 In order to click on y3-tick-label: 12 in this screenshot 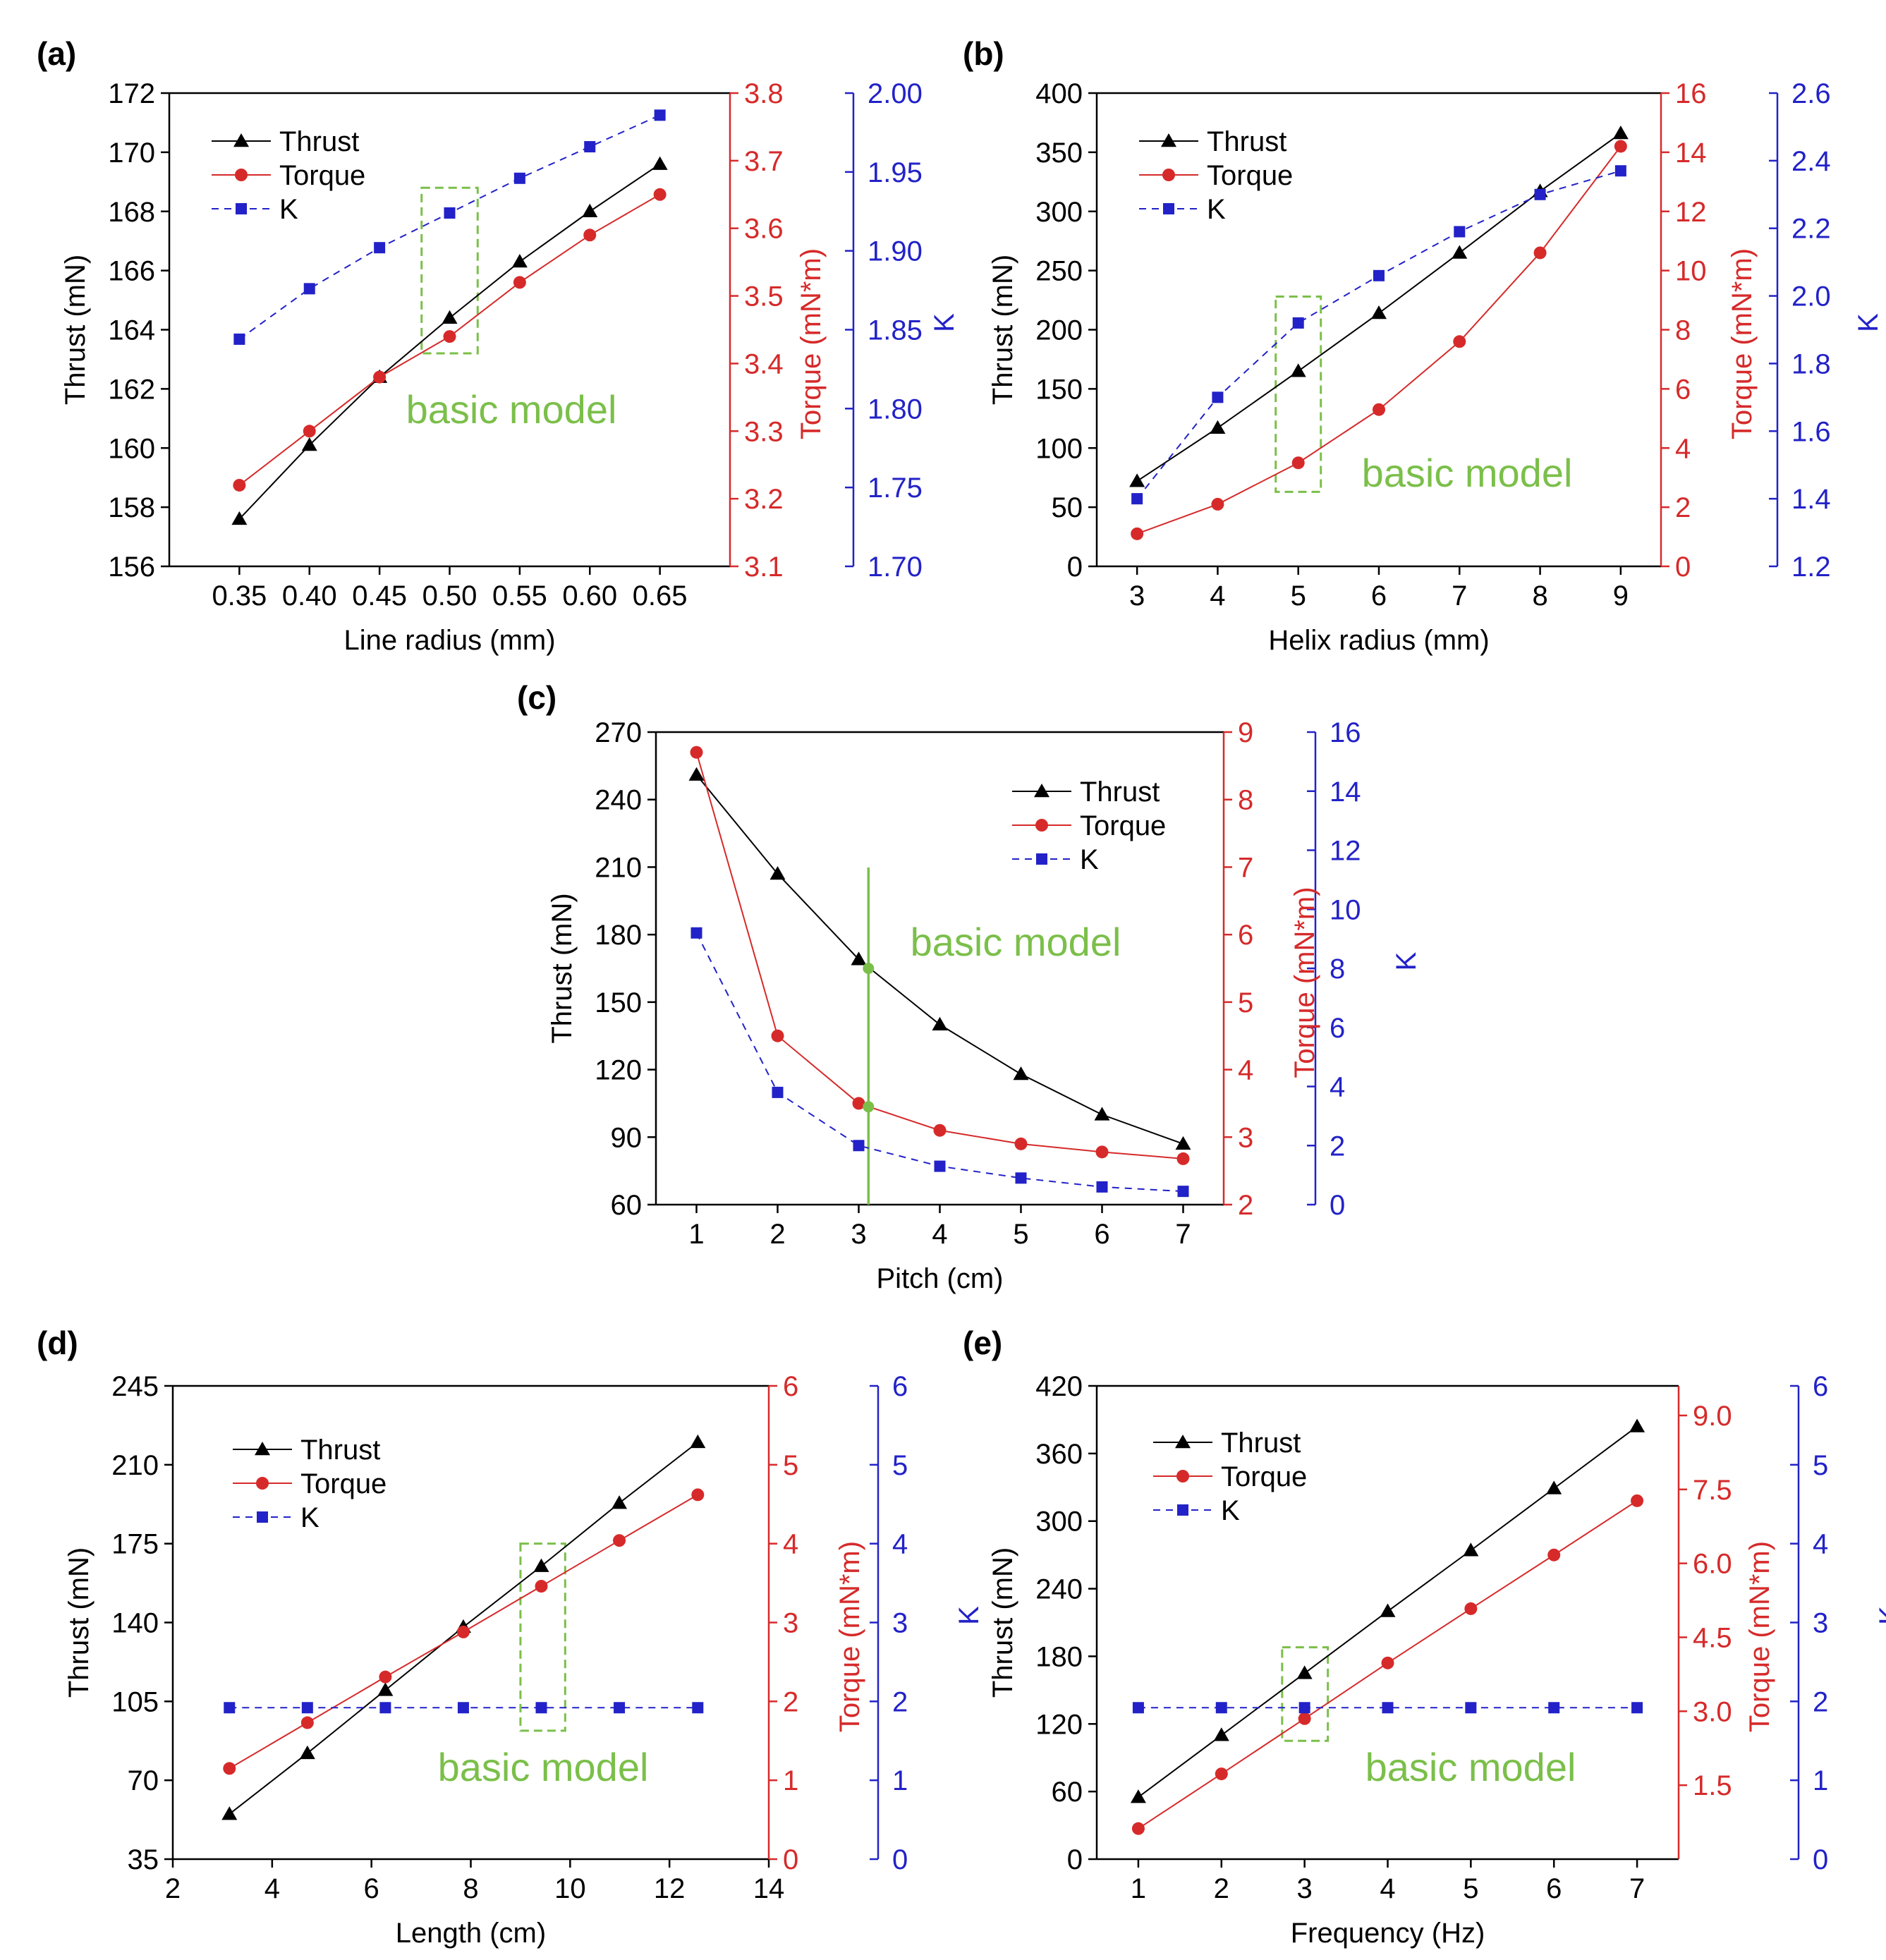, I will do `click(1345, 852)`.